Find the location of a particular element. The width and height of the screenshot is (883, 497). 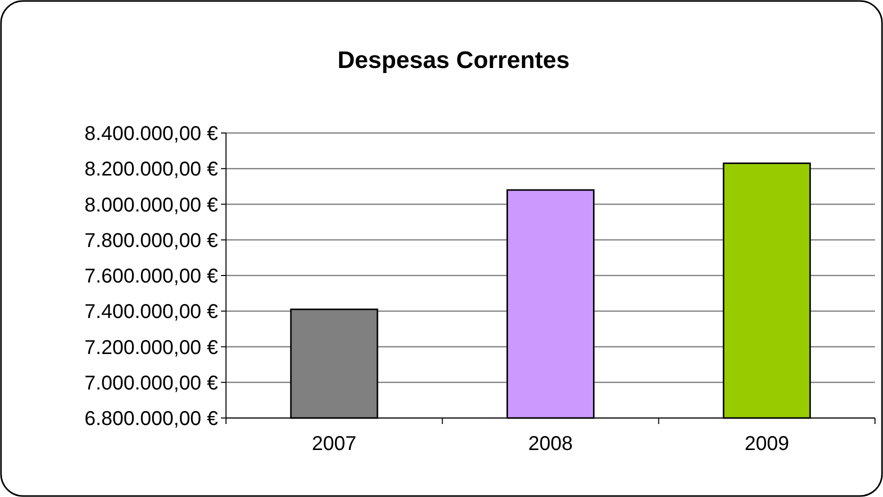

x-tick-label: 2009 is located at coordinates (767, 444).